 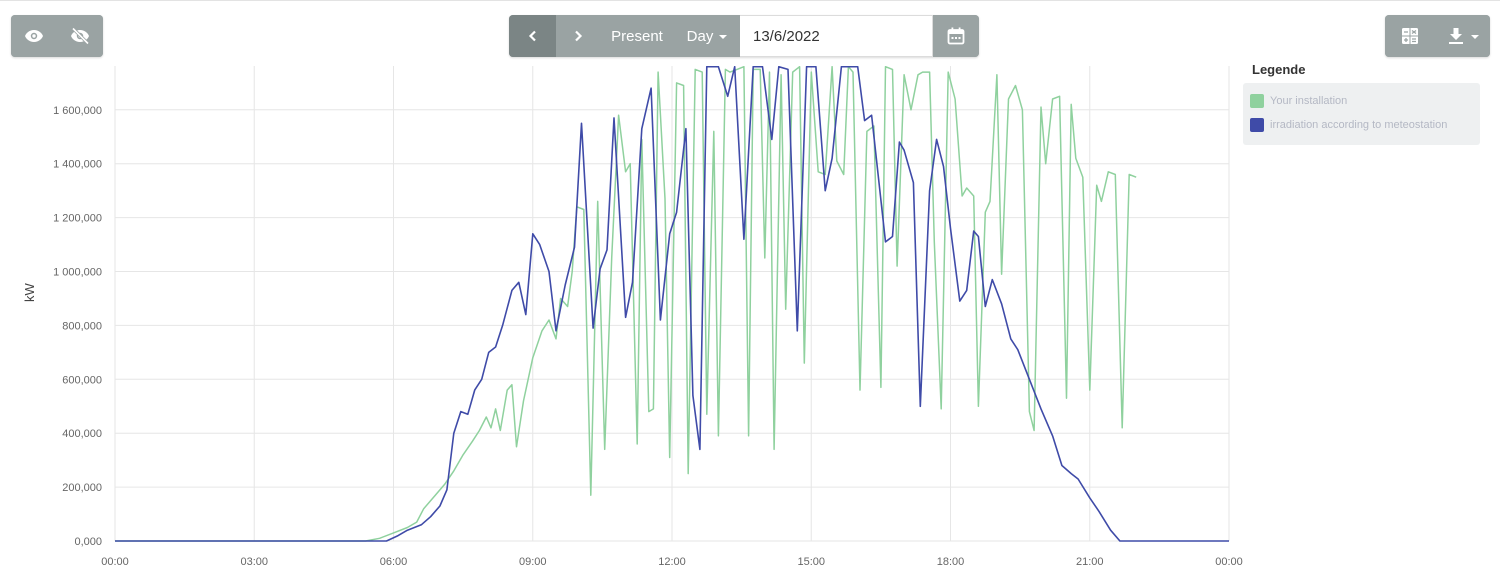 I want to click on present-label: Present, so click(x=637, y=36).